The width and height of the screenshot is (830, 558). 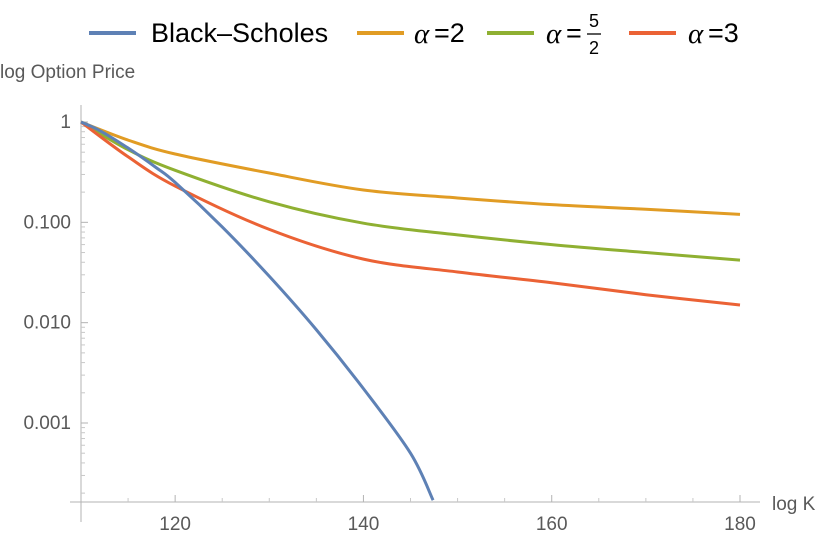 I want to click on y-tick-label: 0.001, so click(x=47, y=423).